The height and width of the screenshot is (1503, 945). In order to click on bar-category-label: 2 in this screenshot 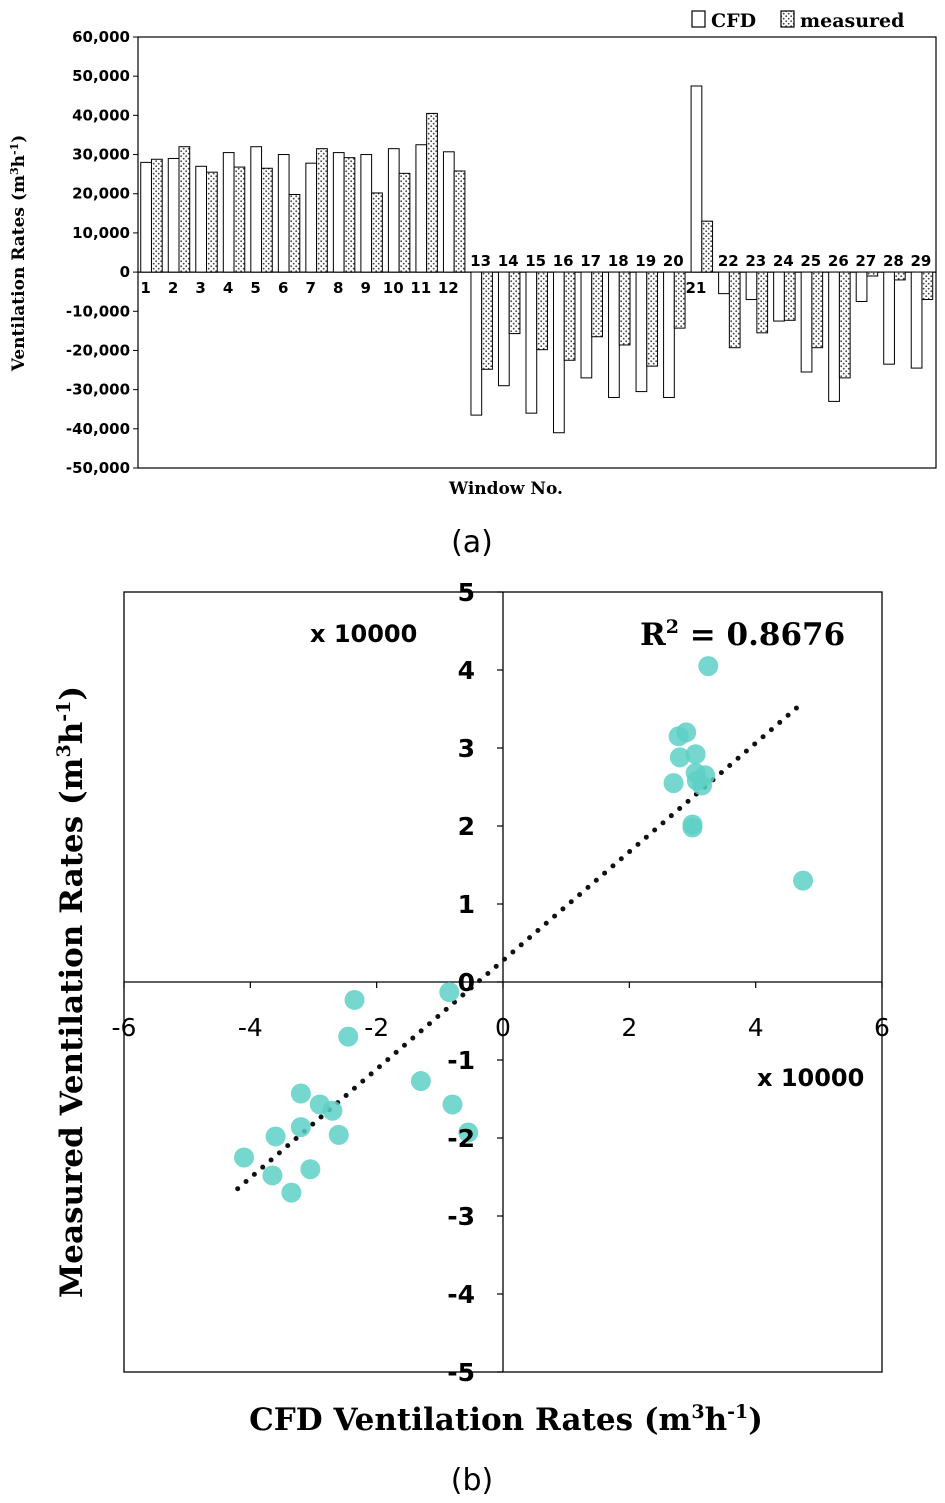, I will do `click(173, 288)`.